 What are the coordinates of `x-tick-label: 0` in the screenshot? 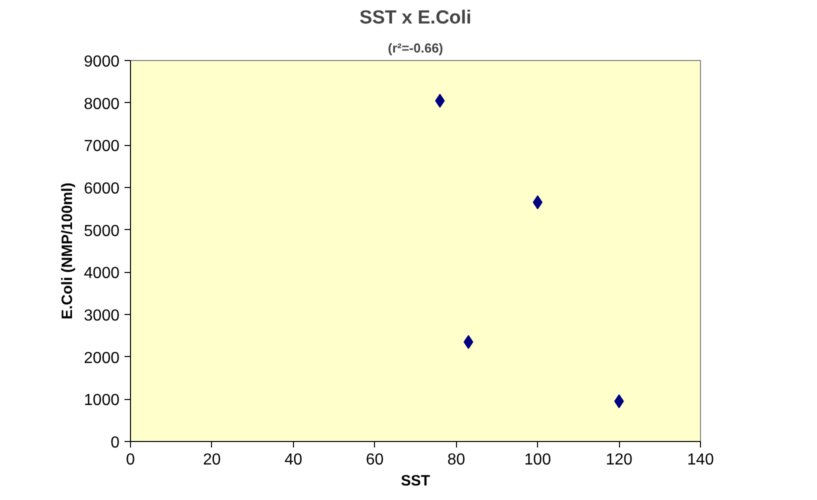 It's located at (131, 460).